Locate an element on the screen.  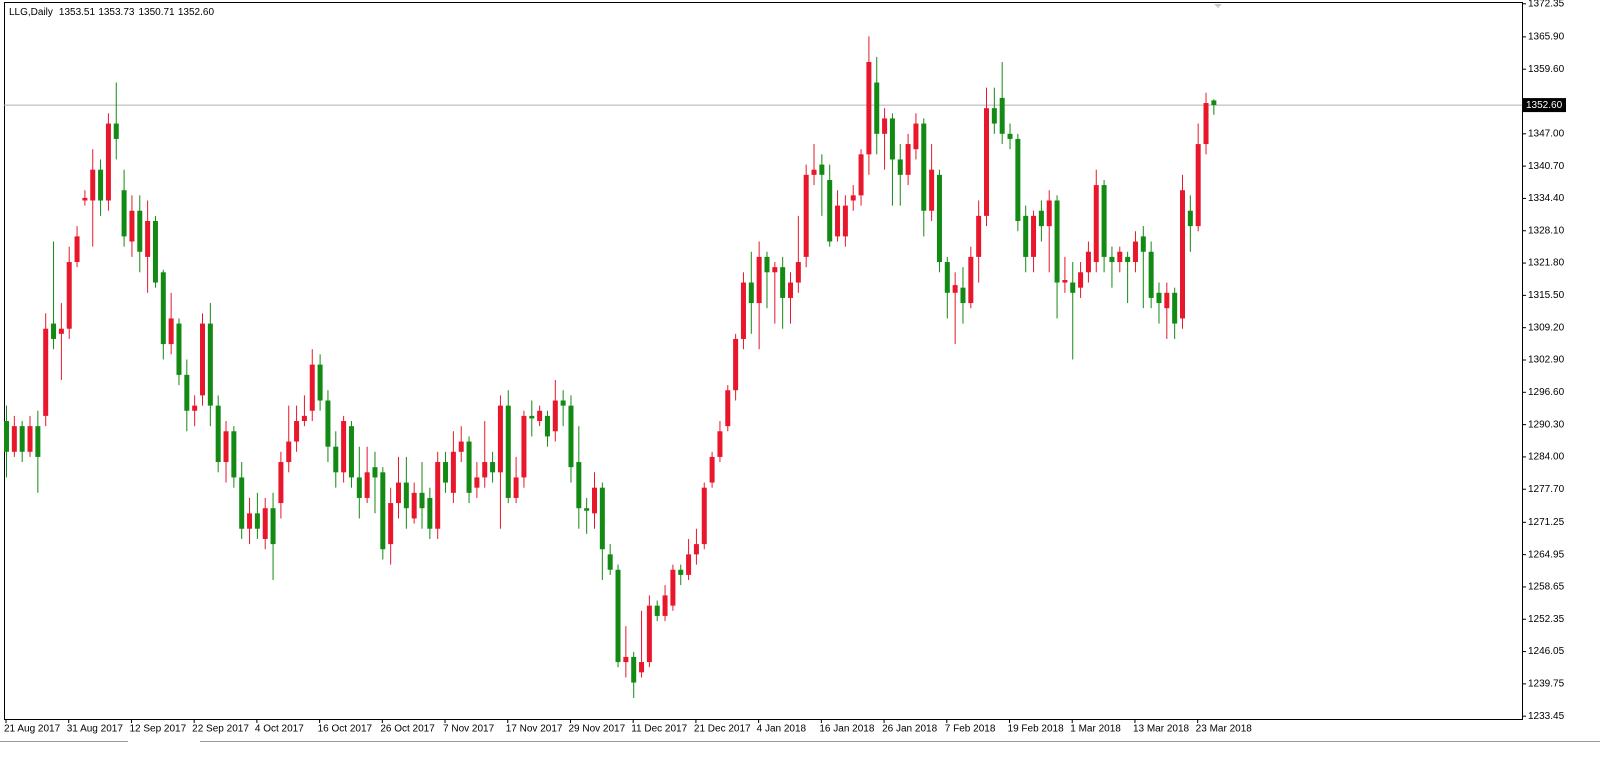
x-tick-label: 17 Nov 2017 is located at coordinates (534, 729).